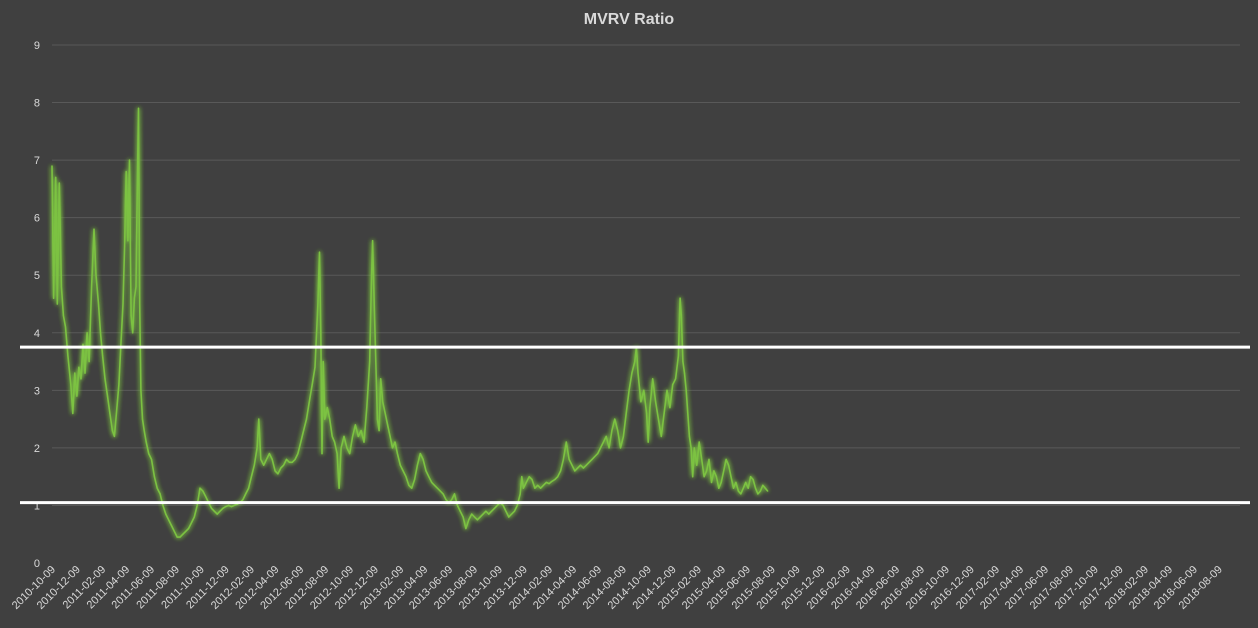 The width and height of the screenshot is (1258, 628). I want to click on y-tick-label: 5, so click(37, 276).